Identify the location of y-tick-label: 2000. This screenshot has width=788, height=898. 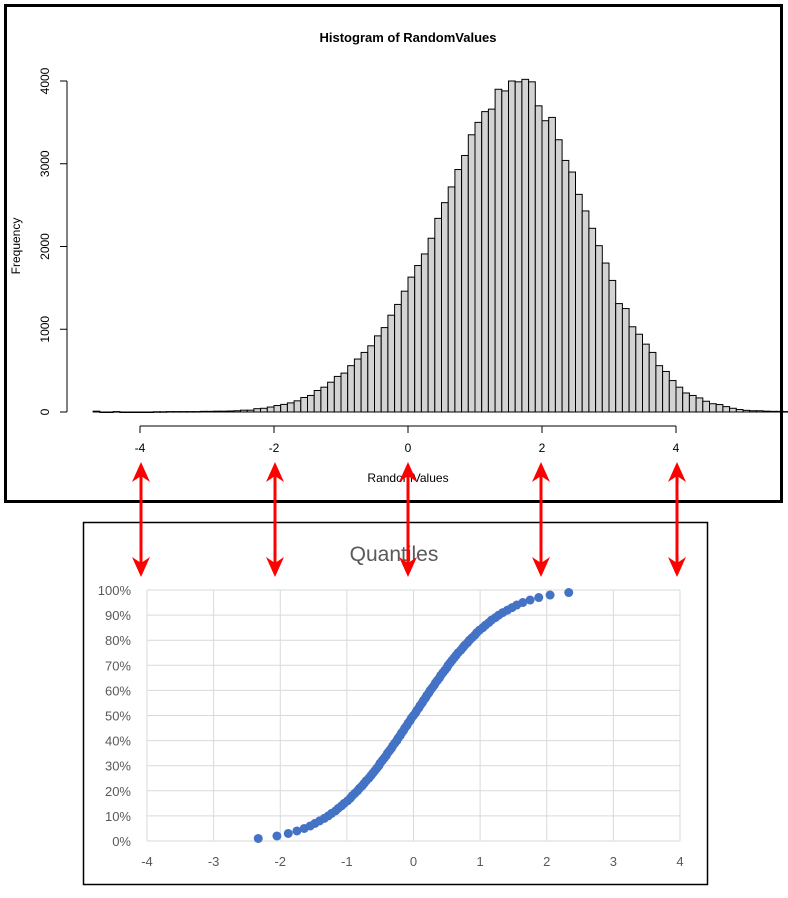
(45, 246).